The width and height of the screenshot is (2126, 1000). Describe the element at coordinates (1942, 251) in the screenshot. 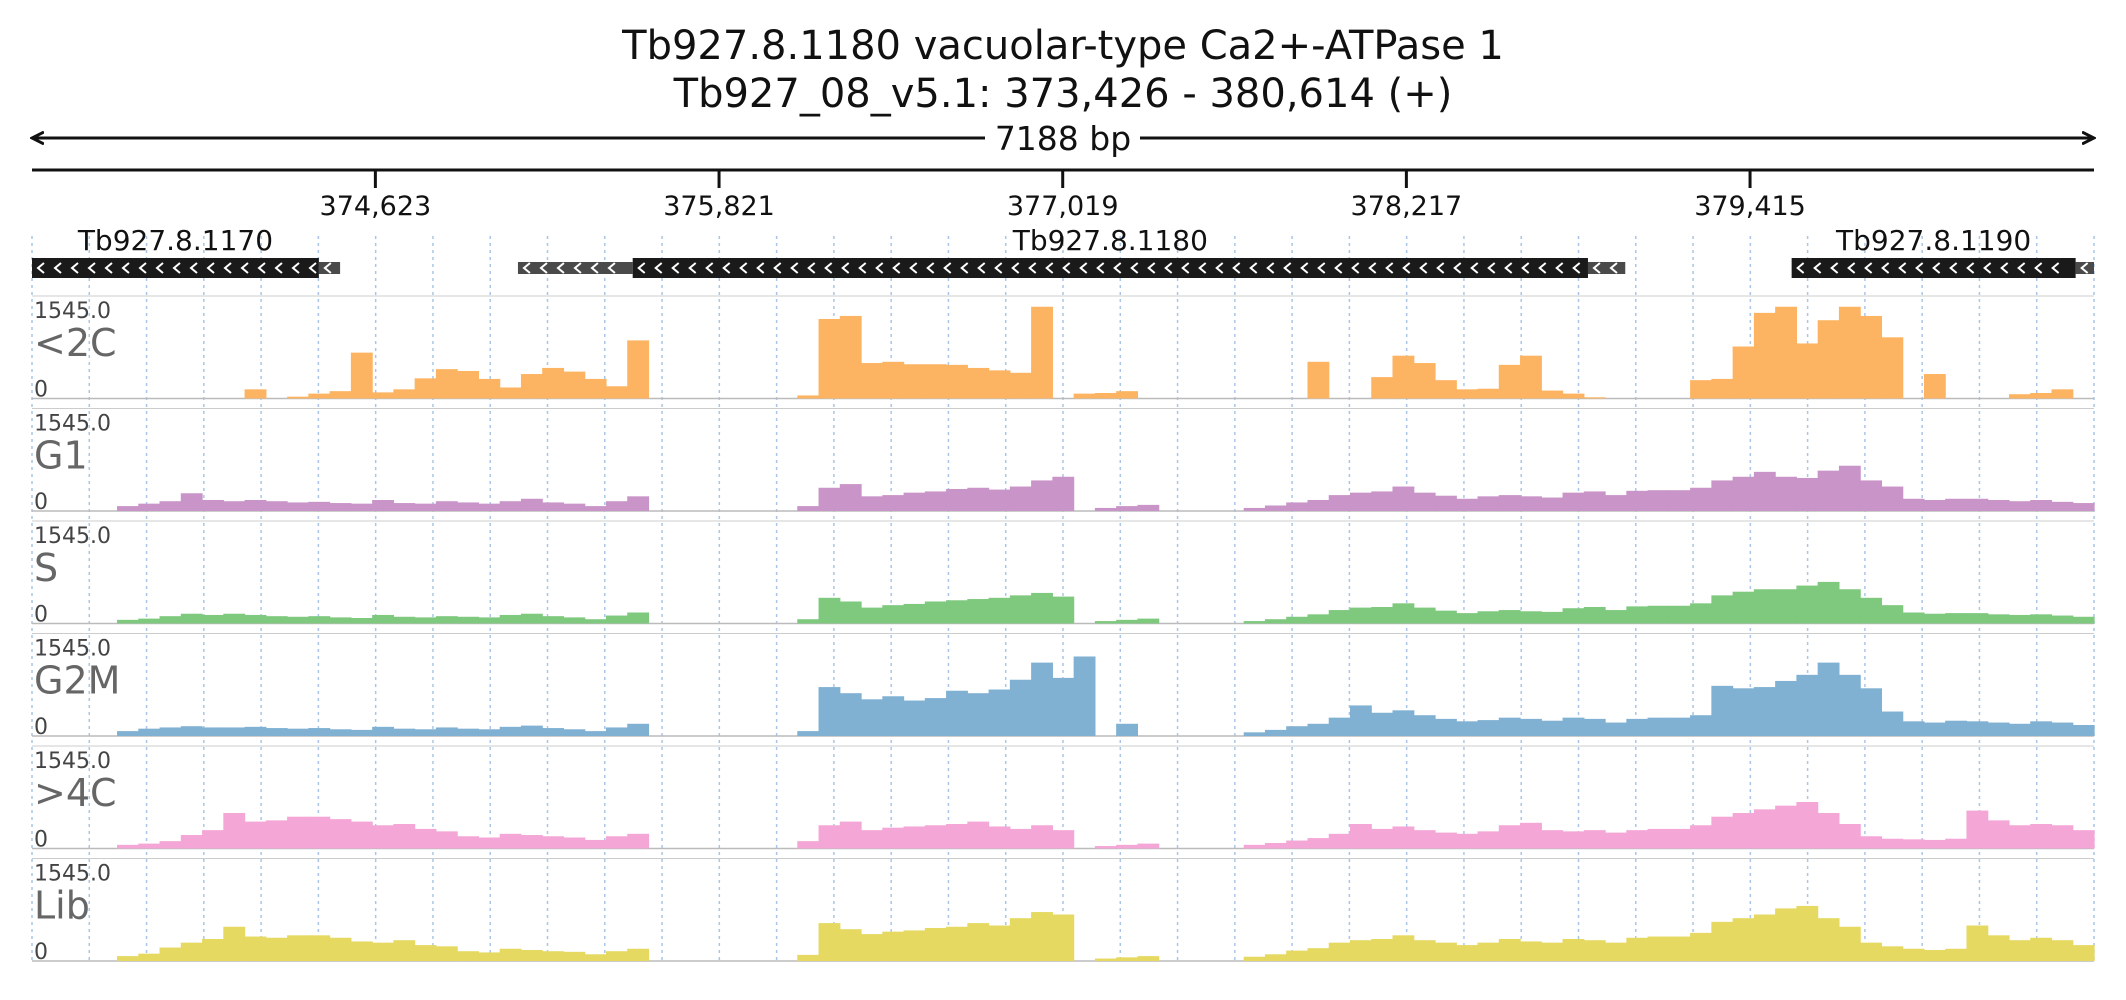

I see `gene-feature: Tb927.8.1190` at that location.